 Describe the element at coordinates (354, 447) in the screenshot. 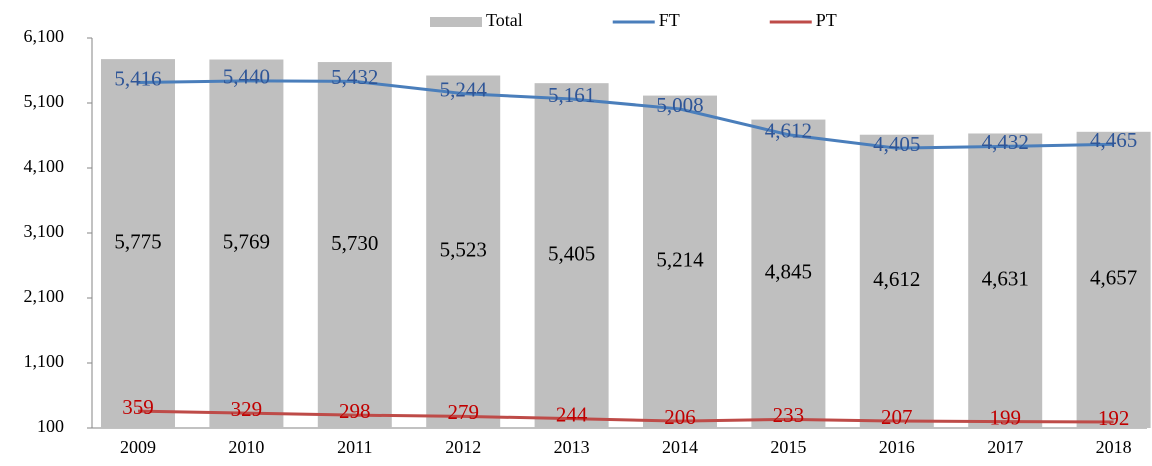

I see `x-tick-label: 2011` at that location.